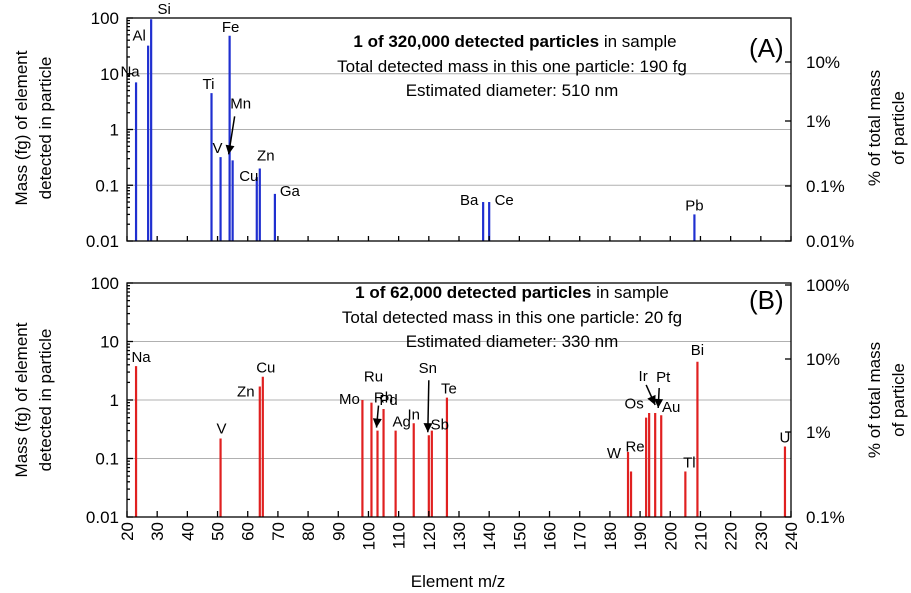 The height and width of the screenshot is (593, 911). Describe the element at coordinates (127, 531) in the screenshot. I see `x-tick-label: 20` at that location.